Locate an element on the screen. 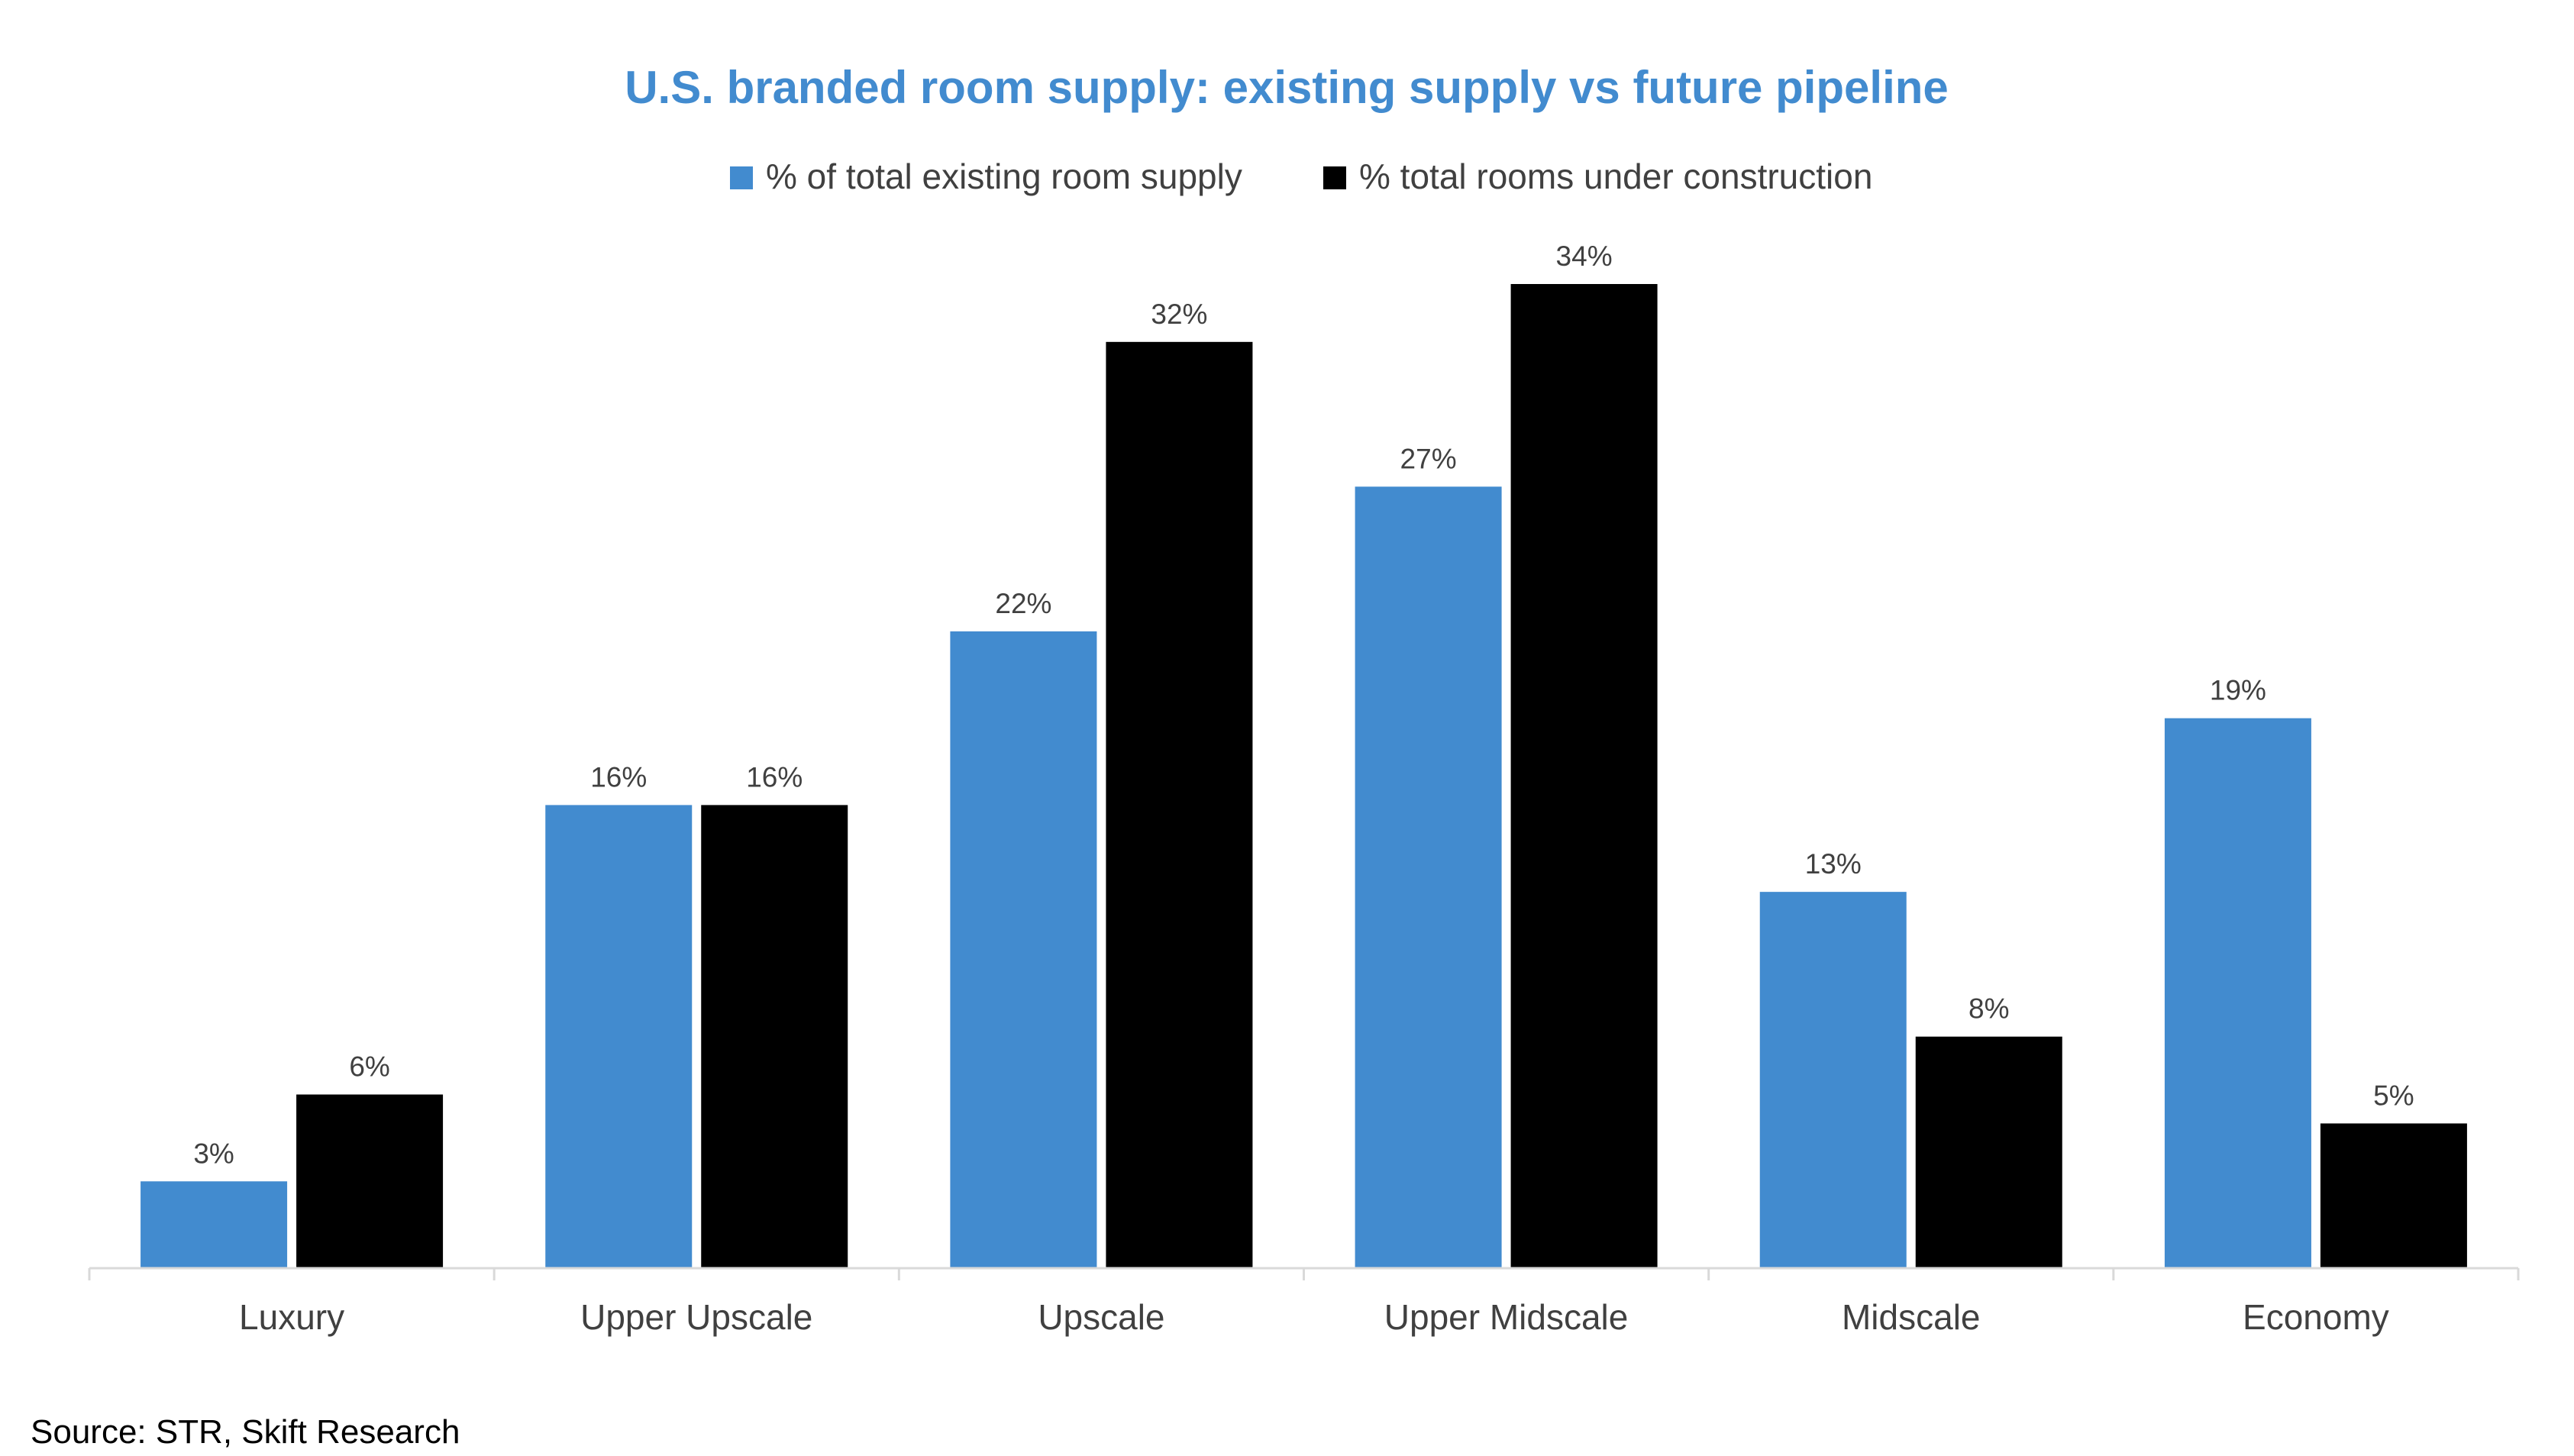 This screenshot has height=1456, width=2574. legend-swatch-existing-supply is located at coordinates (741, 177).